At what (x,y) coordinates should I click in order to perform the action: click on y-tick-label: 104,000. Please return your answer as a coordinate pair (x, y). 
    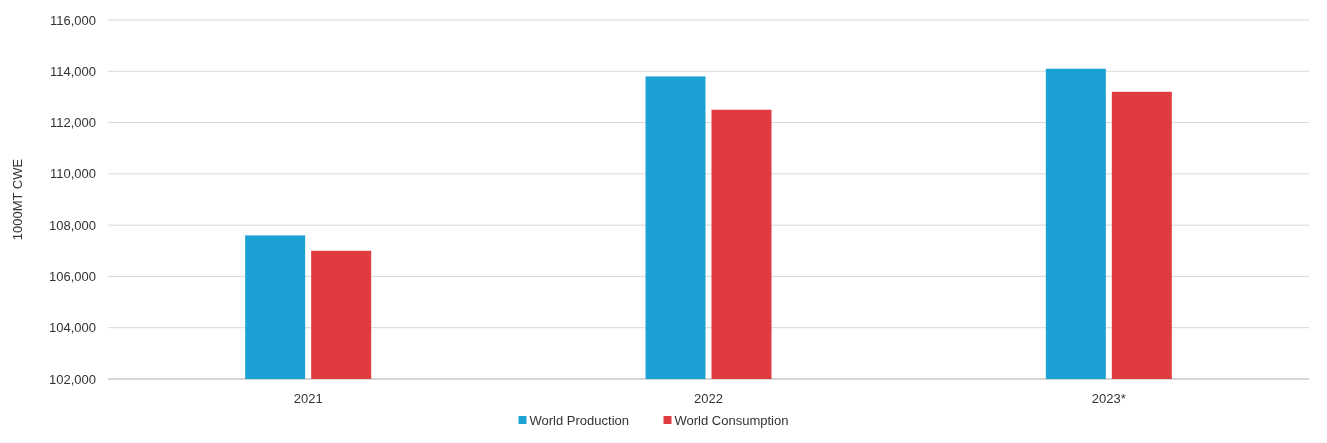
    Looking at the image, I should click on (72, 328).